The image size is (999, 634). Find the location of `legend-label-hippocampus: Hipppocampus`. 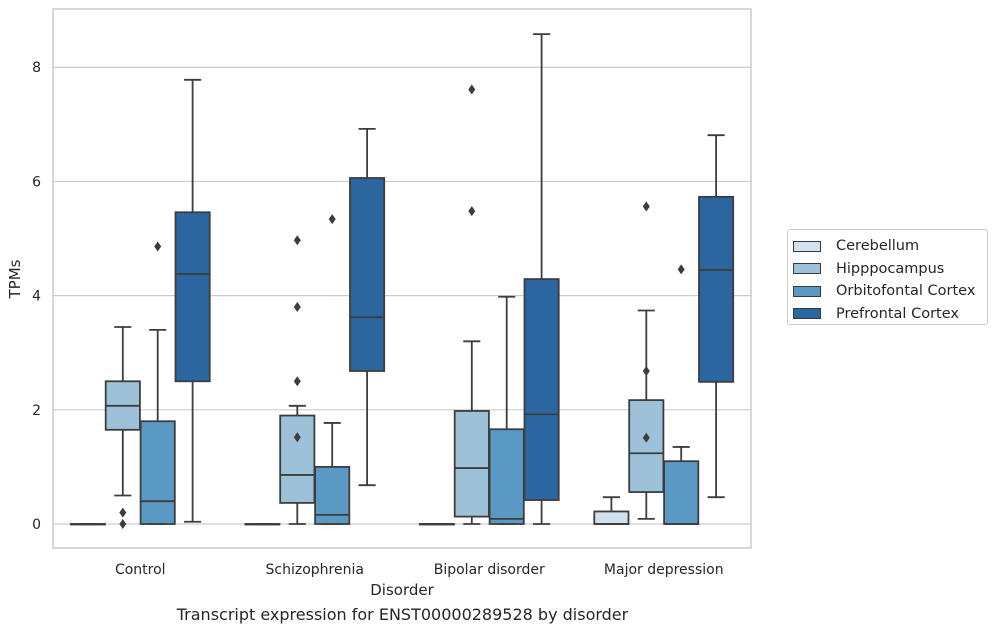

legend-label-hippocampus: Hipppocampus is located at coordinates (890, 268).